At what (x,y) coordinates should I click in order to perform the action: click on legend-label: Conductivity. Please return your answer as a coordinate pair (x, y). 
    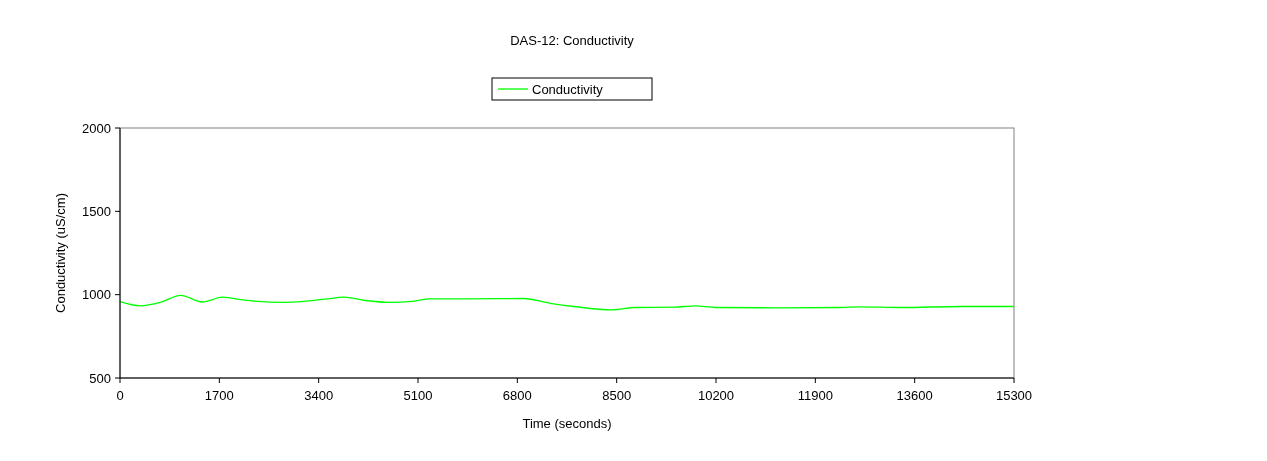
    Looking at the image, I should click on (568, 89).